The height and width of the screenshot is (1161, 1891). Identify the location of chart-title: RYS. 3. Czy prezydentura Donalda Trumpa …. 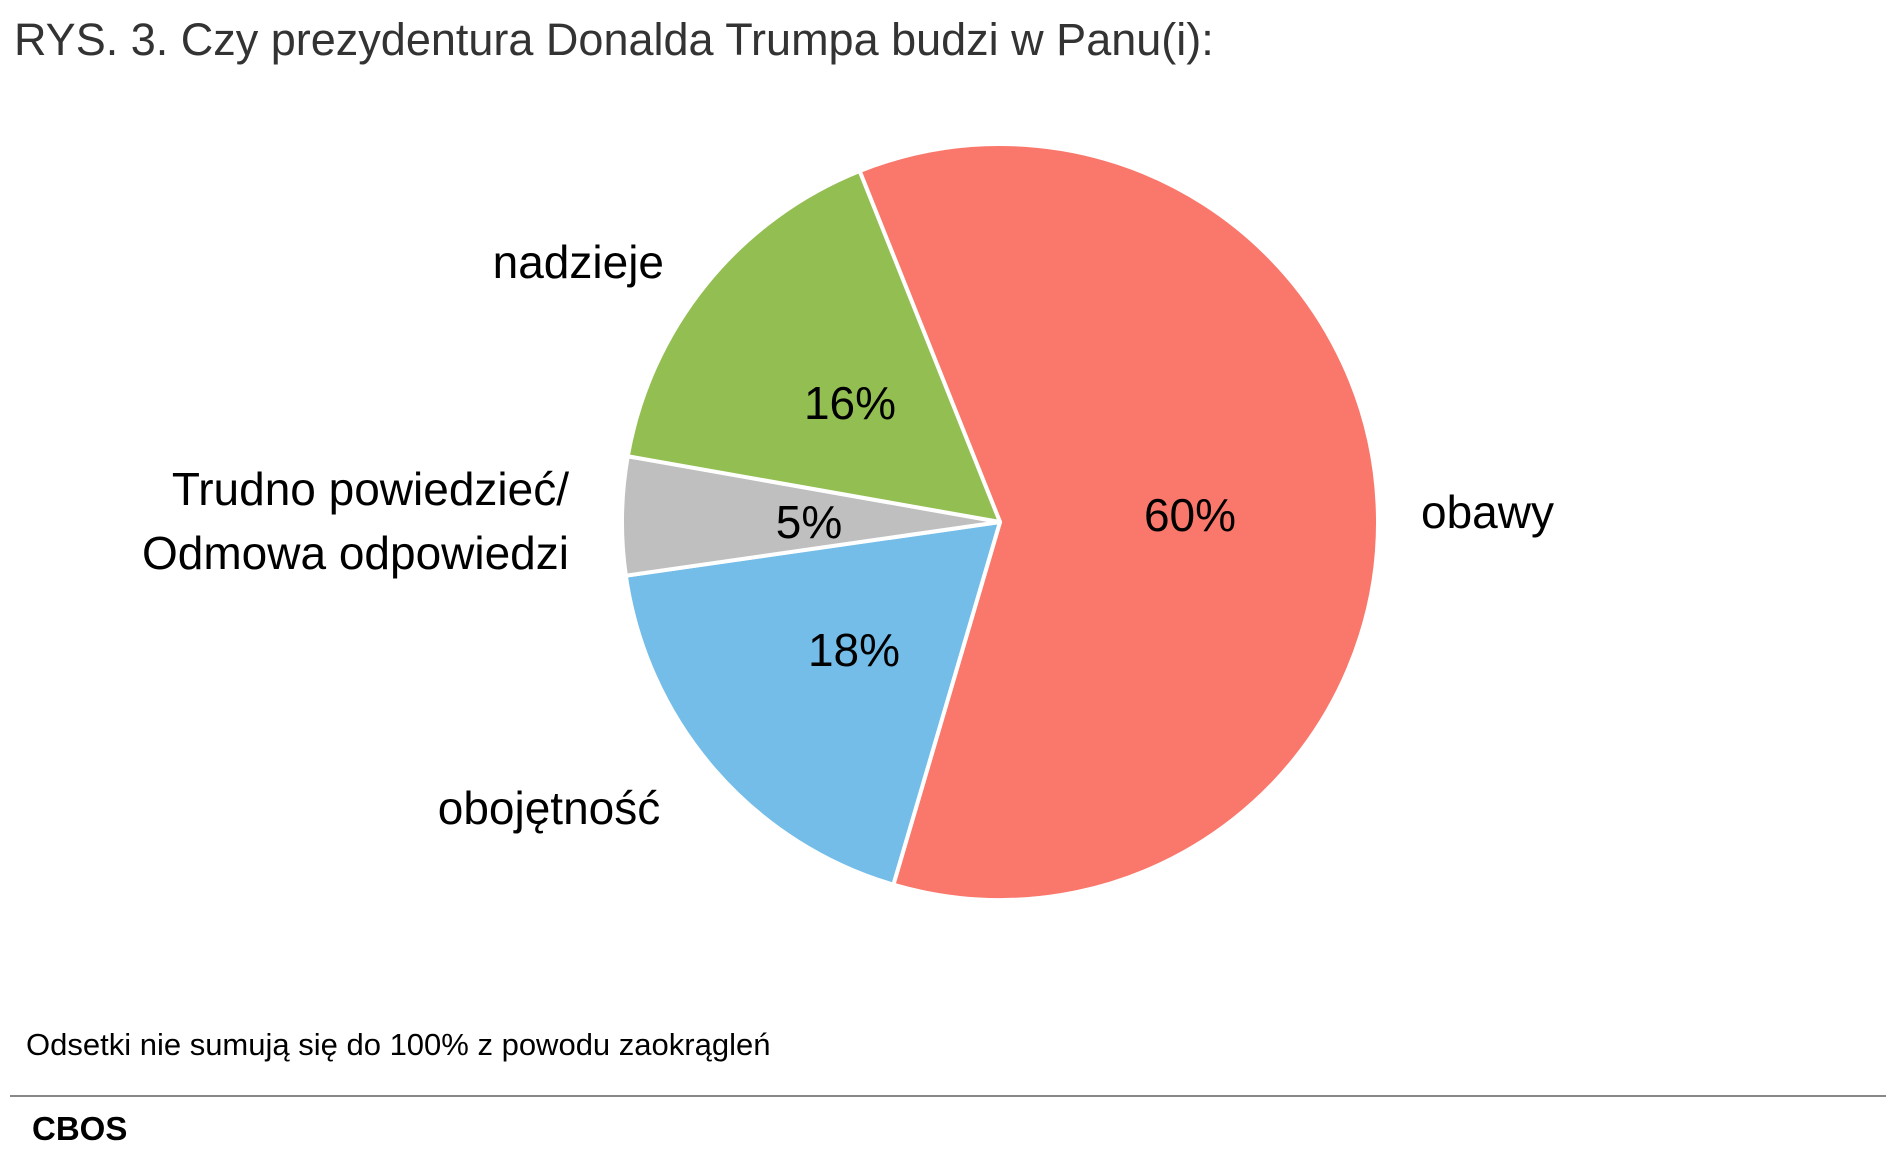
(614, 39).